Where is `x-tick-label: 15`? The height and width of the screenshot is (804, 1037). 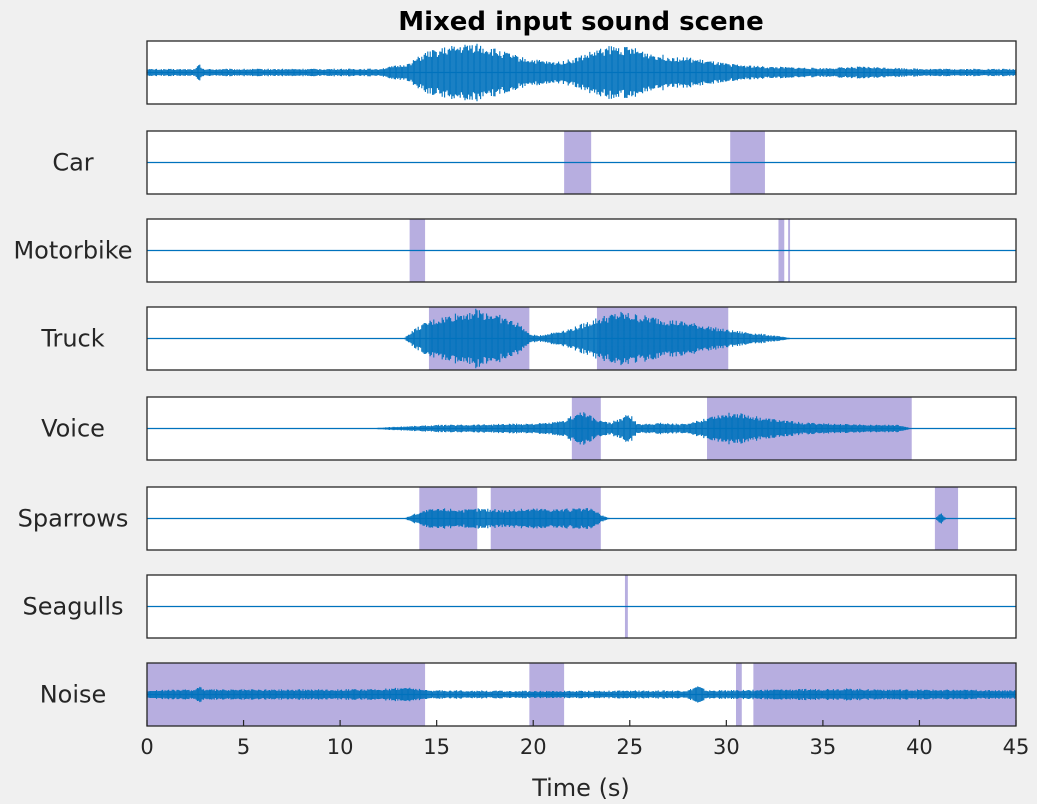 x-tick-label: 15 is located at coordinates (436, 747).